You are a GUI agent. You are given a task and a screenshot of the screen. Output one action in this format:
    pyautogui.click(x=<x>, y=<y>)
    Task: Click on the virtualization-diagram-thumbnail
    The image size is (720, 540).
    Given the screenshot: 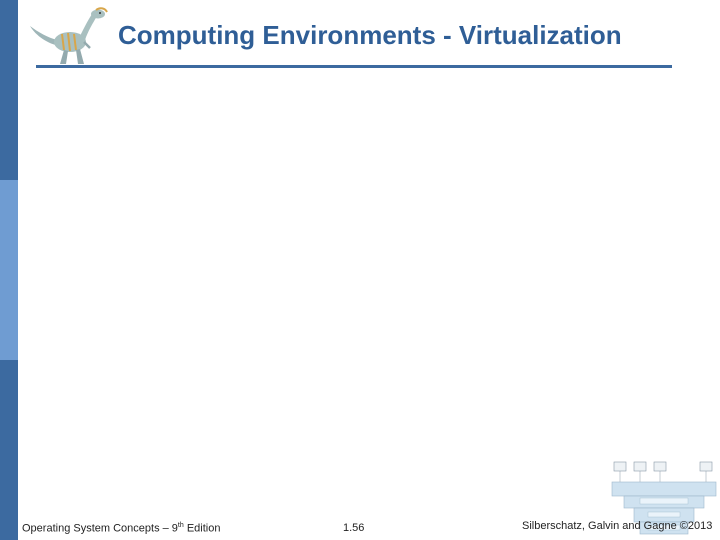 What is the action you would take?
    pyautogui.click(x=664, y=498)
    